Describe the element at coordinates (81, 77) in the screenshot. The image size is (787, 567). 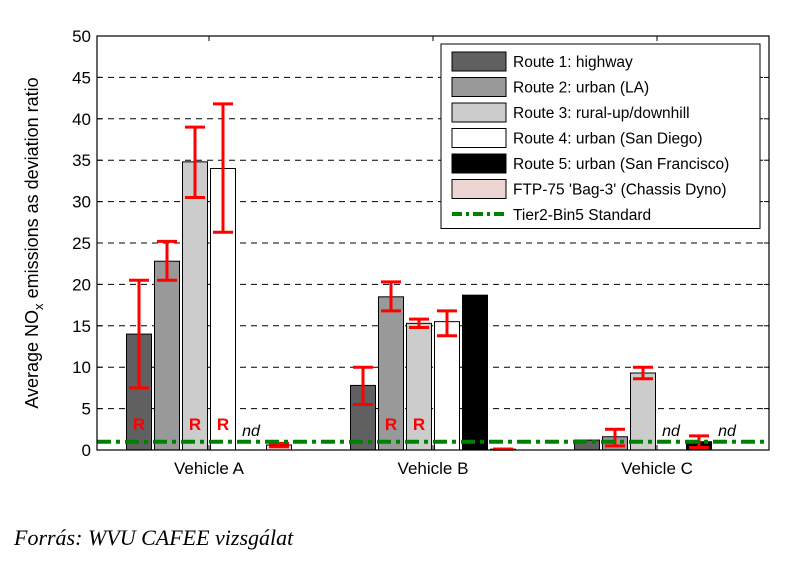
I see `y-tick-label: 45` at that location.